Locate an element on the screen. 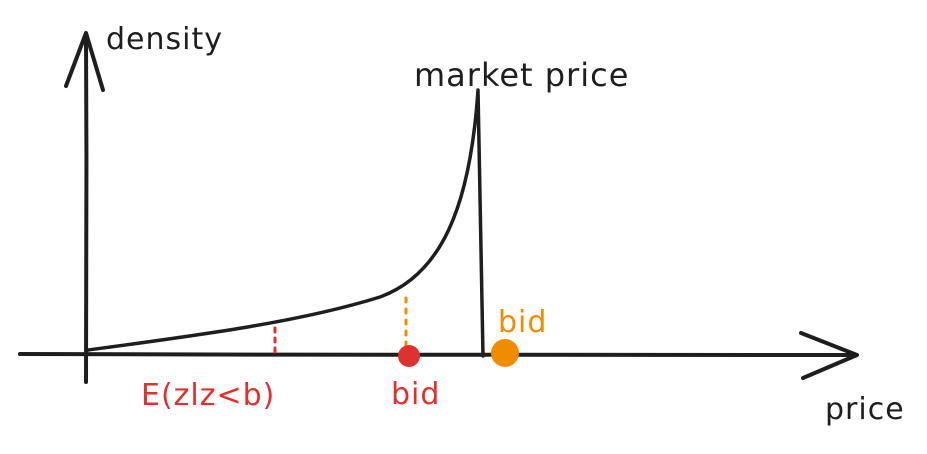 The image size is (927, 454). bid-high-dot is located at coordinates (505, 353).